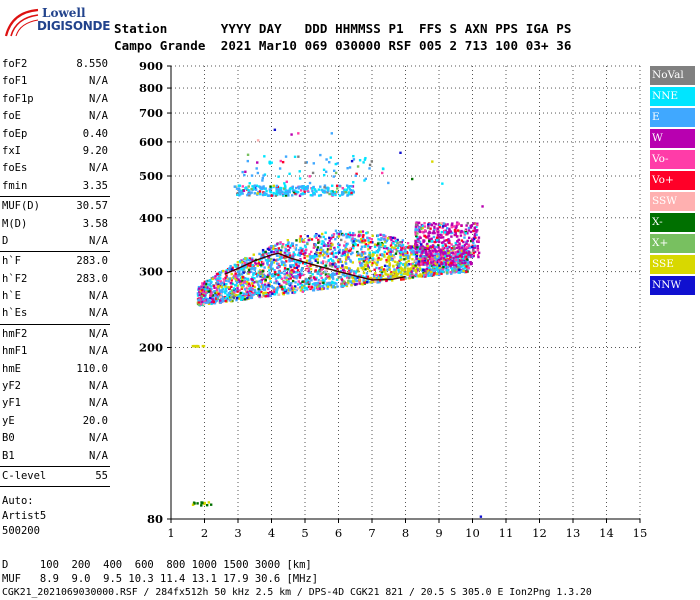  Describe the element at coordinates (15, 168) in the screenshot. I see `param-key: foEs` at that location.